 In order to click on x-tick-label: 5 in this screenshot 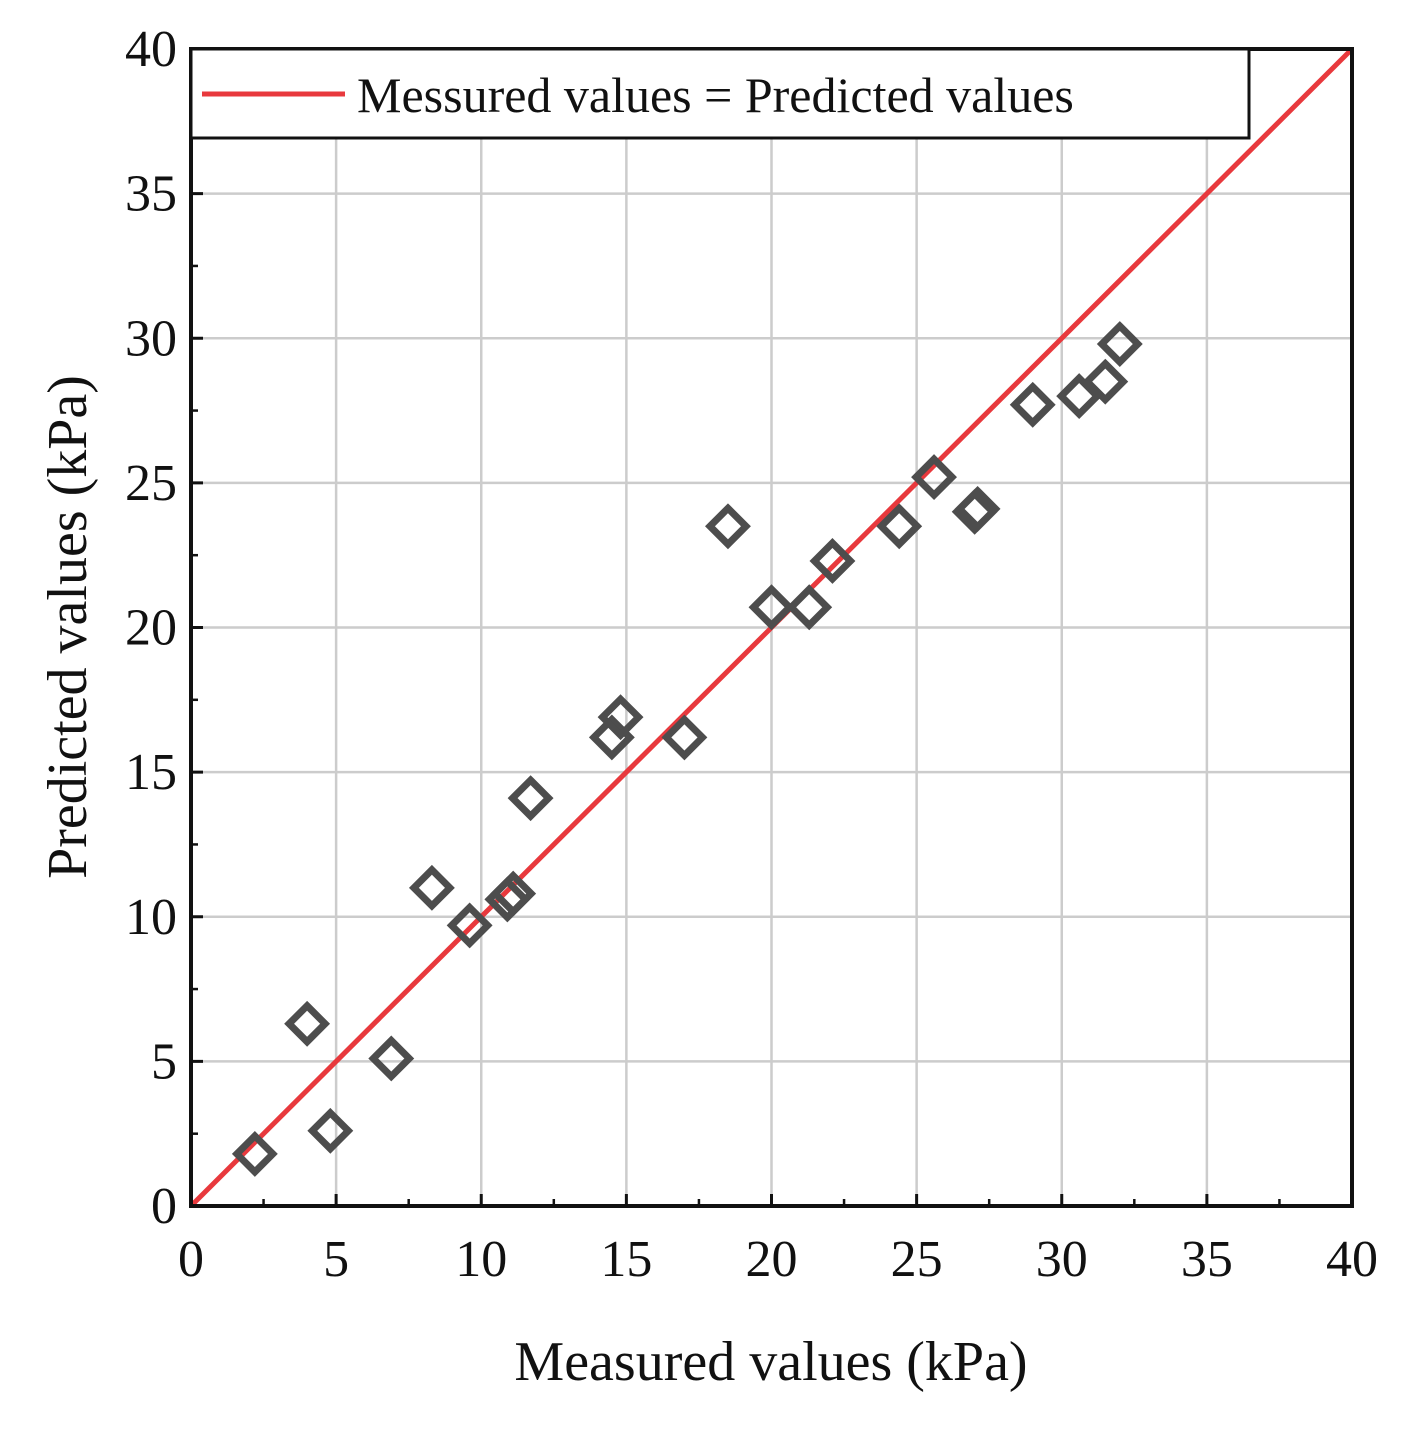, I will do `click(336, 1259)`.